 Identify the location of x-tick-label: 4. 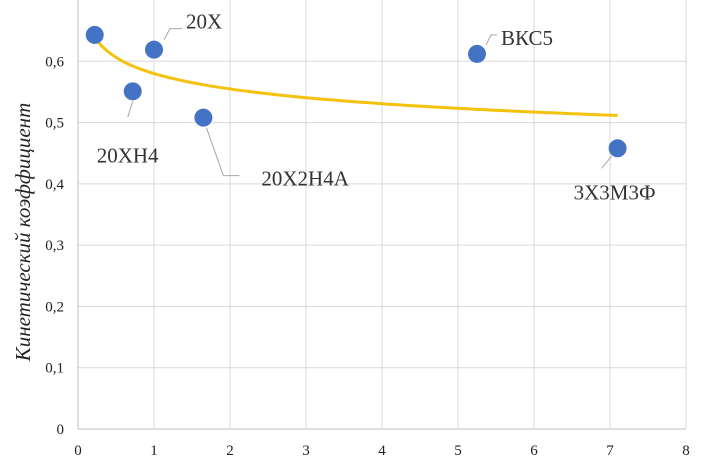
(382, 451).